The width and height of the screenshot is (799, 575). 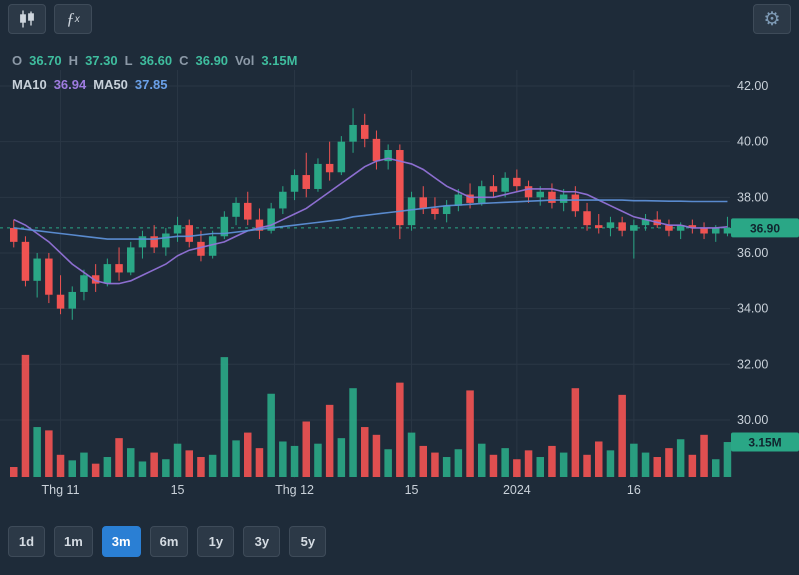 I want to click on legend-value: 36.60, so click(x=156, y=60).